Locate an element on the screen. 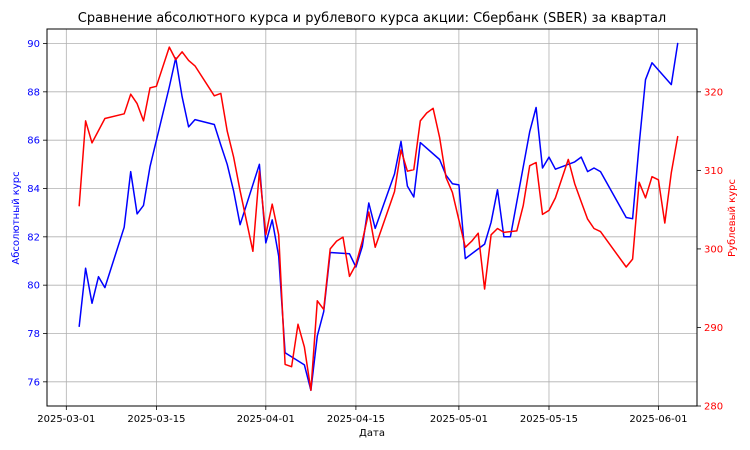 The image size is (750, 450). right-tick-label: 320 is located at coordinates (713, 92).